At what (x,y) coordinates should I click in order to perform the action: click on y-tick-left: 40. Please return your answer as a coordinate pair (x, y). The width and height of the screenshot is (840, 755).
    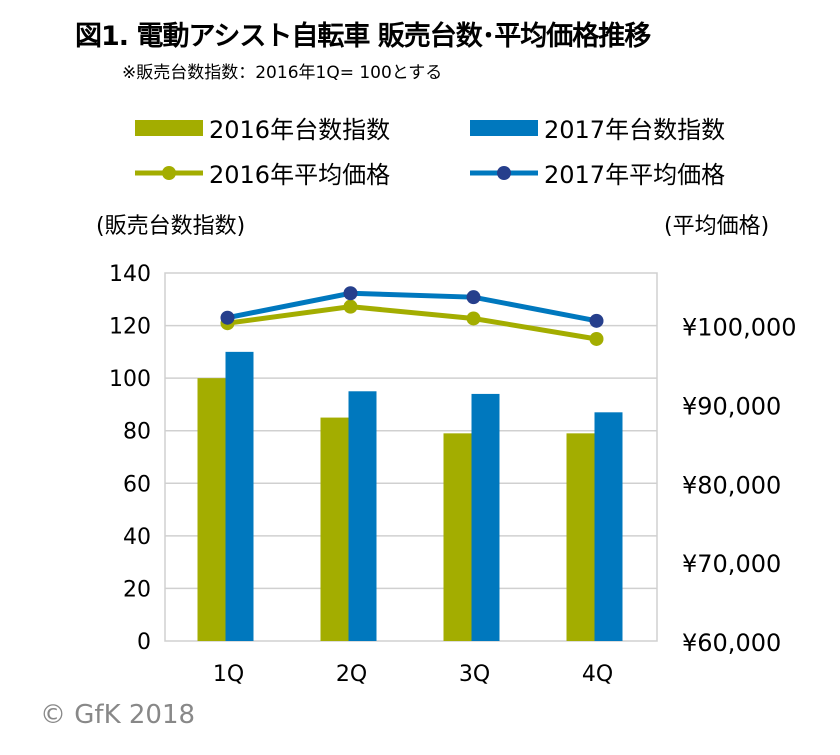
    Looking at the image, I should click on (137, 537).